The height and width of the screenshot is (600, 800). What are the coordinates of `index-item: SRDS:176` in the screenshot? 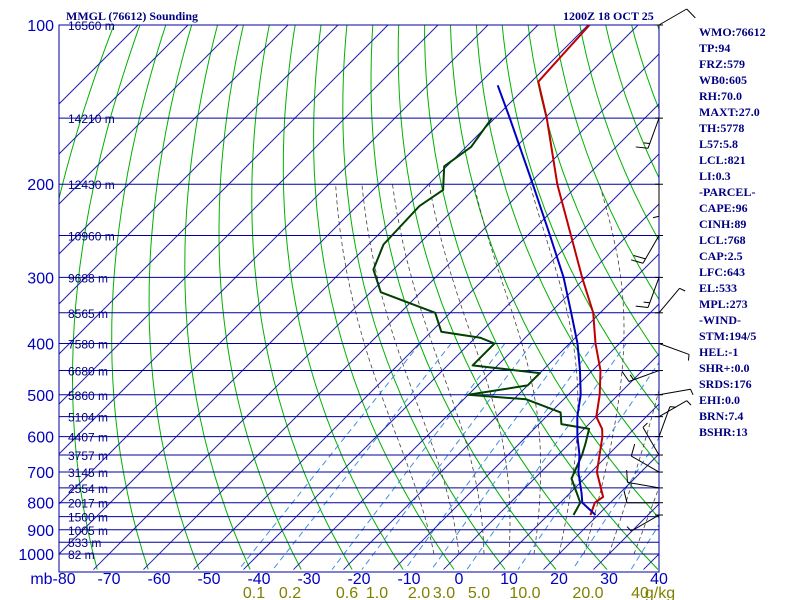 It's located at (725, 384).